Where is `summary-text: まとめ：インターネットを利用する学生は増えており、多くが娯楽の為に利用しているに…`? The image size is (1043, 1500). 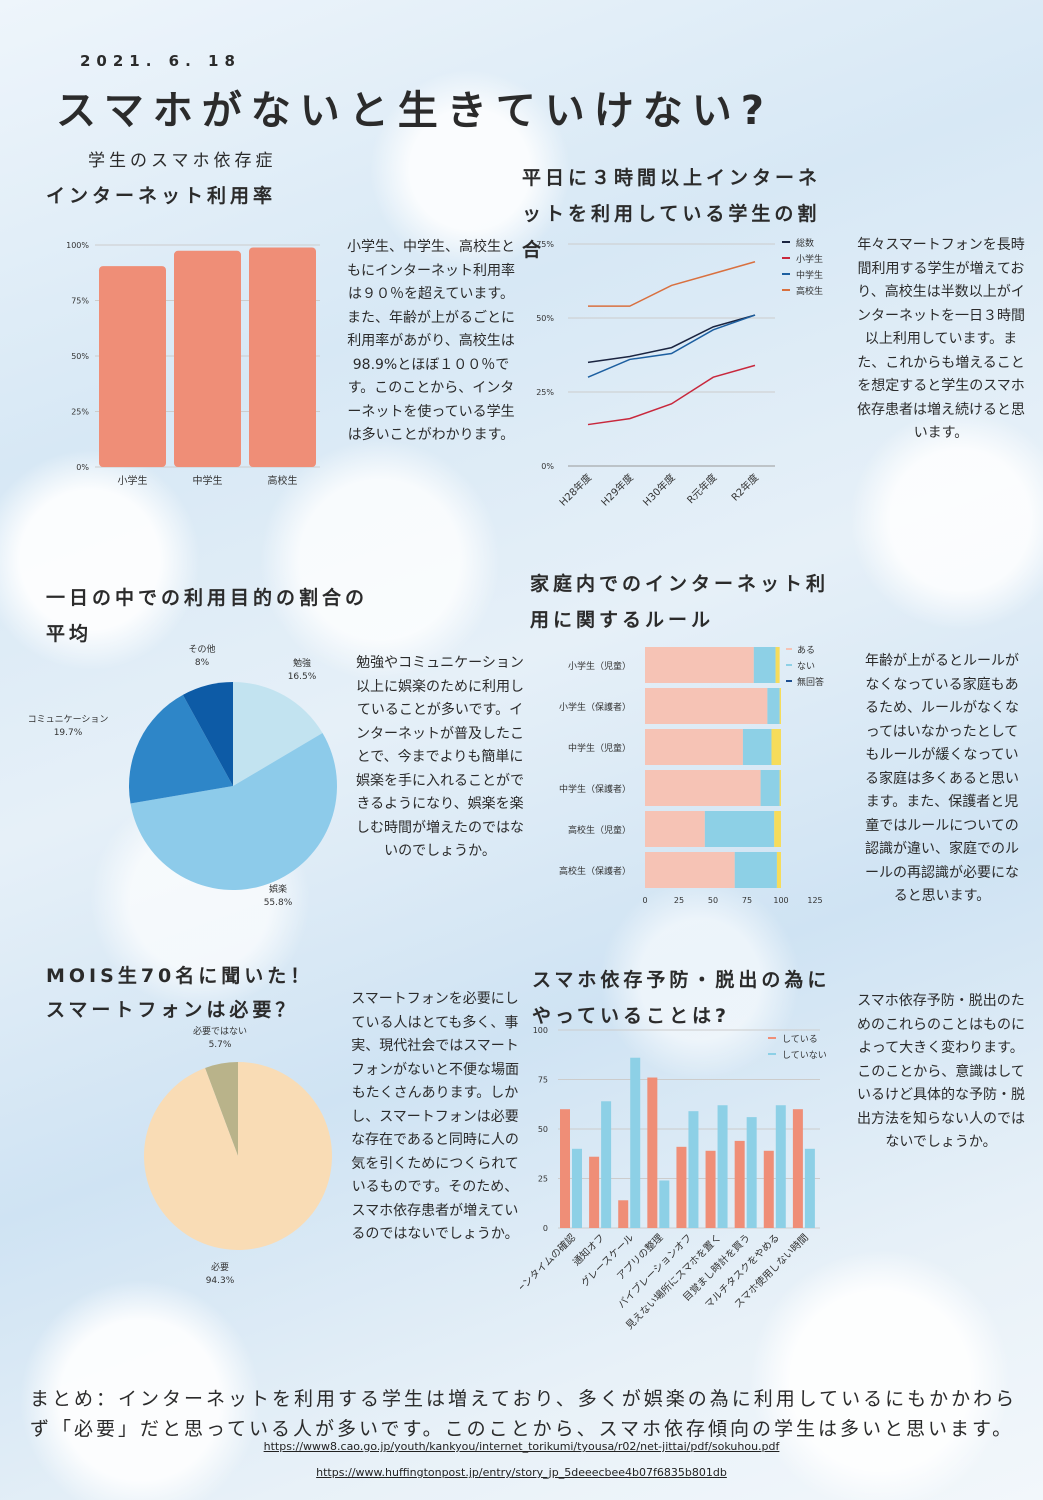 summary-text: まとめ：インターネットを利用する学生は増えており、多くが娯楽の為に利用しているに… is located at coordinates (524, 1414).